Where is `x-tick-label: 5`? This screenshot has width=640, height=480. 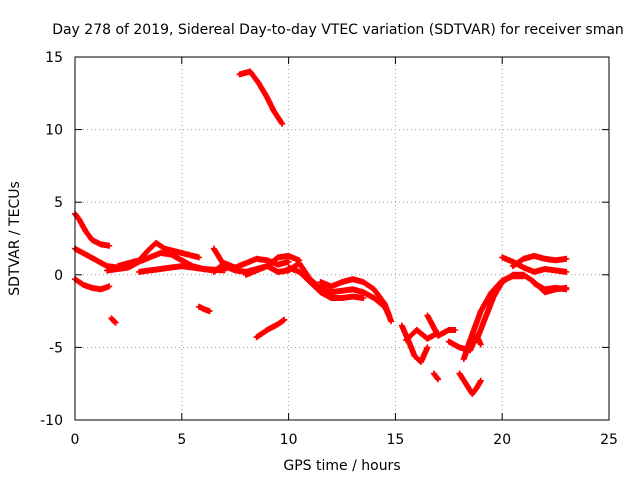 x-tick-label: 5 is located at coordinates (181, 440).